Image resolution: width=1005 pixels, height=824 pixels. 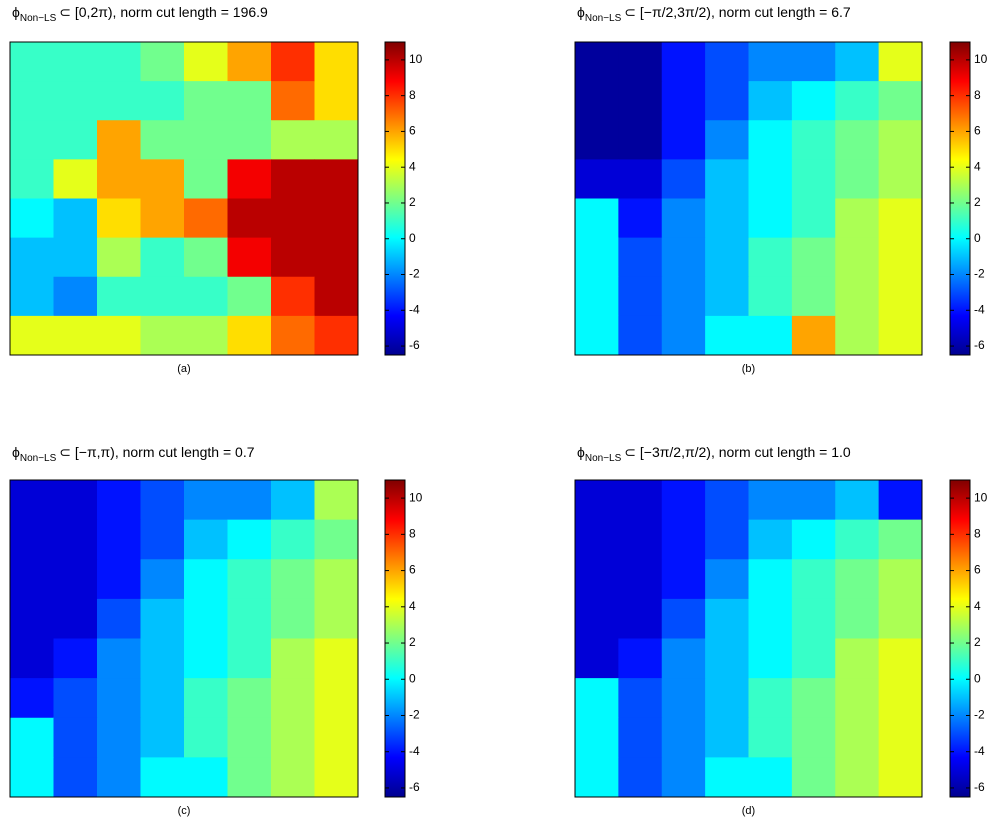 What do you see at coordinates (737, 12) in the screenshot?
I see `title-text: ⊂ [−π/2,3π/2), norm cut length = 6.7` at bounding box center [737, 12].